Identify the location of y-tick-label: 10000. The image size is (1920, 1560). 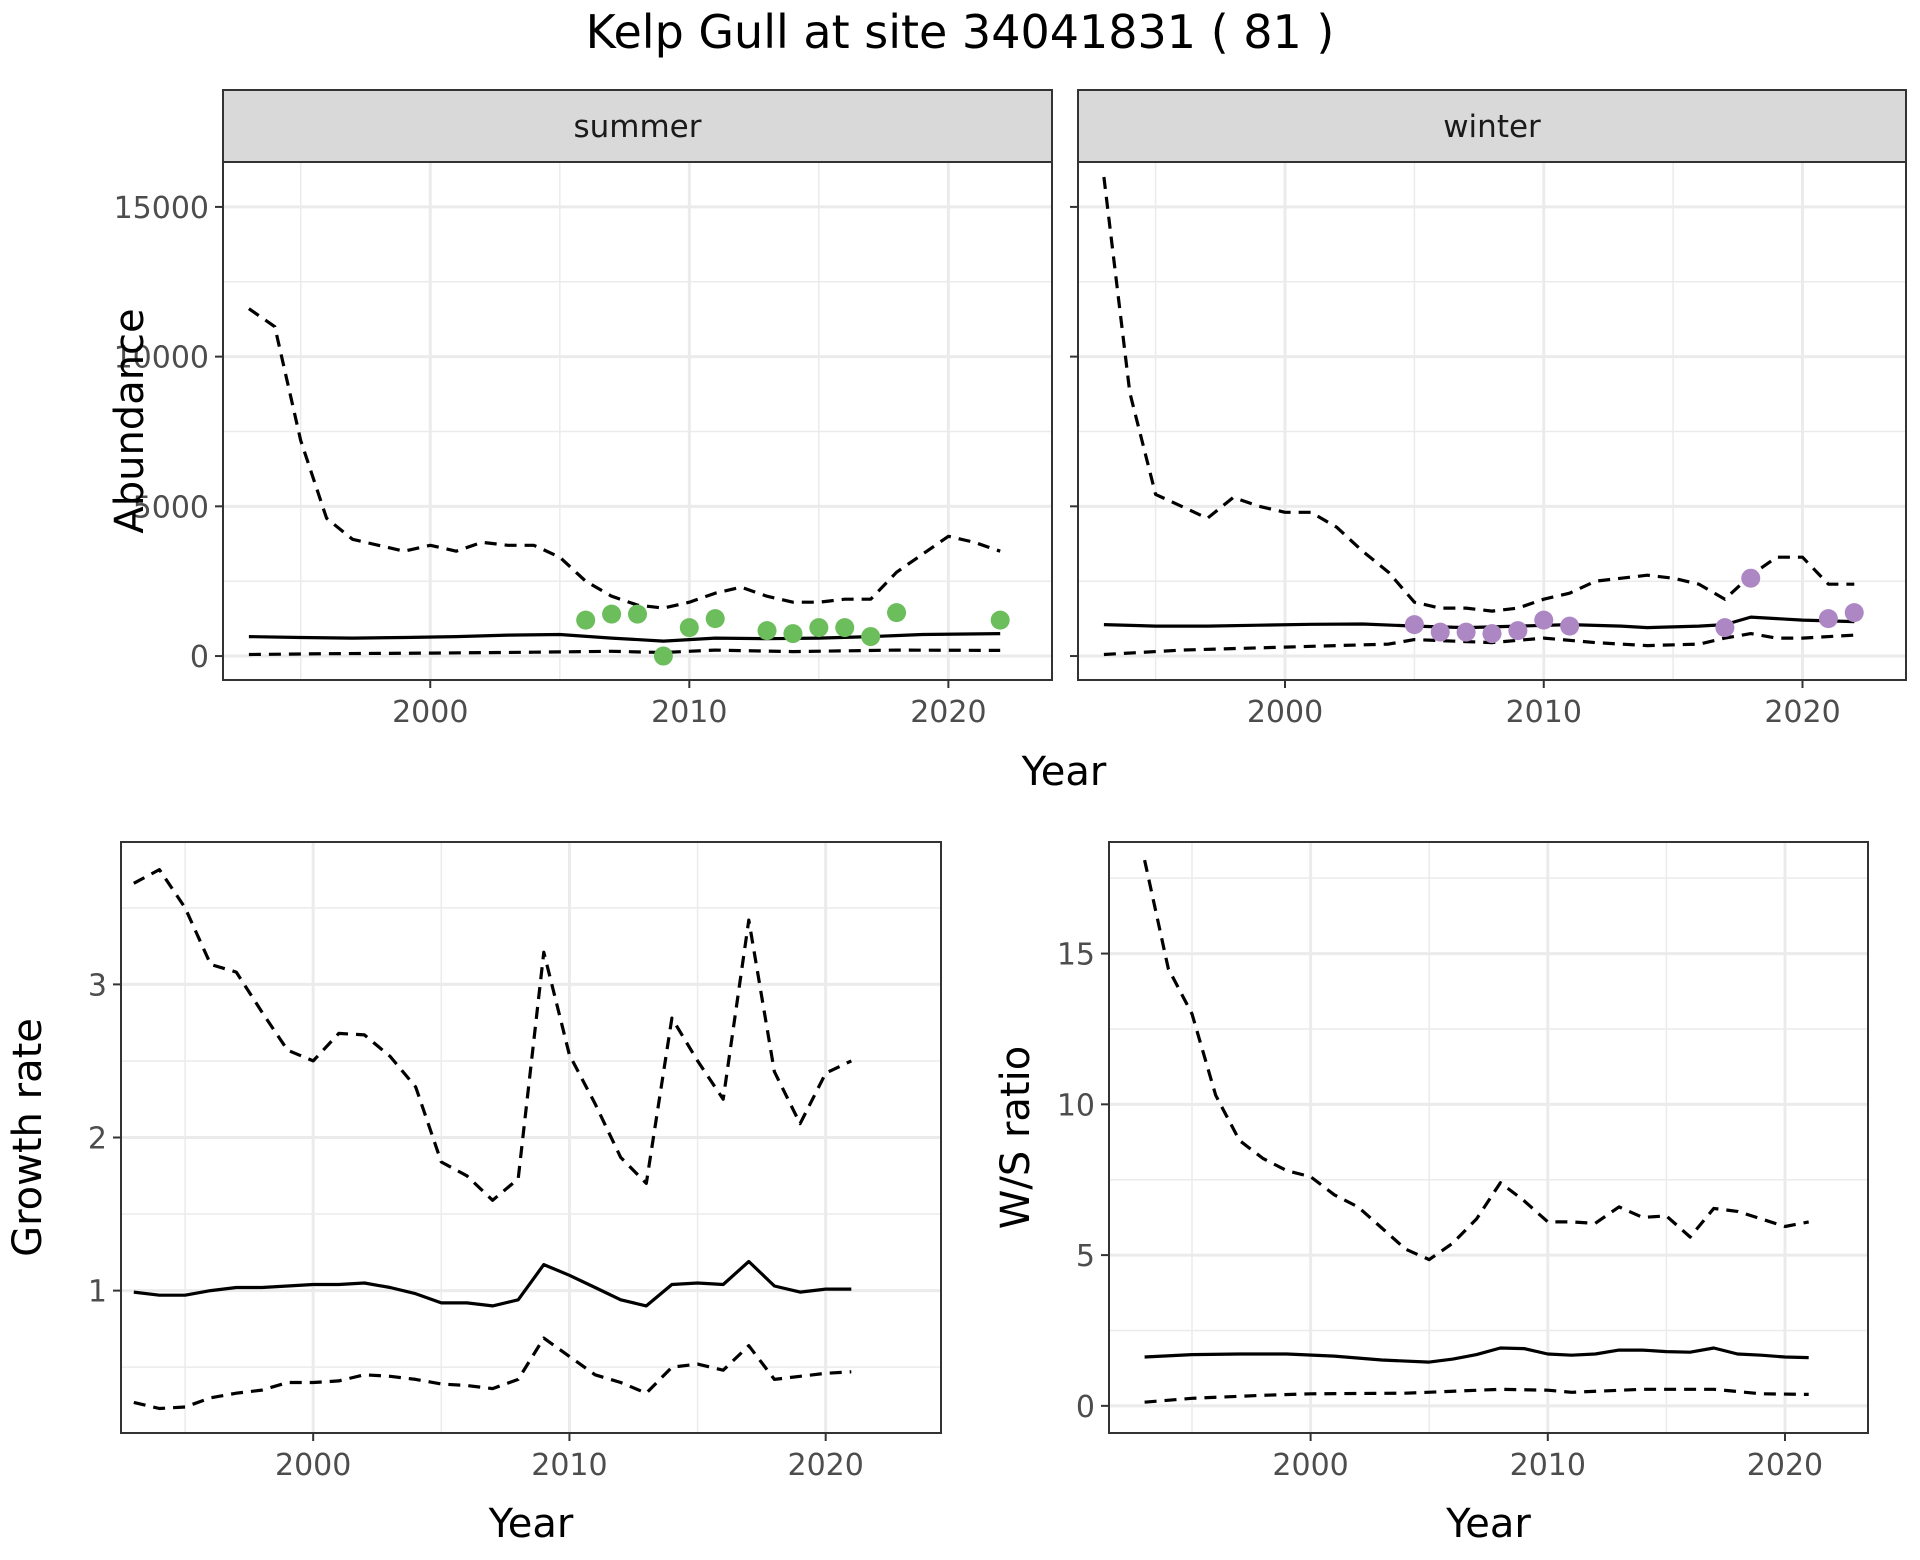
(161, 358).